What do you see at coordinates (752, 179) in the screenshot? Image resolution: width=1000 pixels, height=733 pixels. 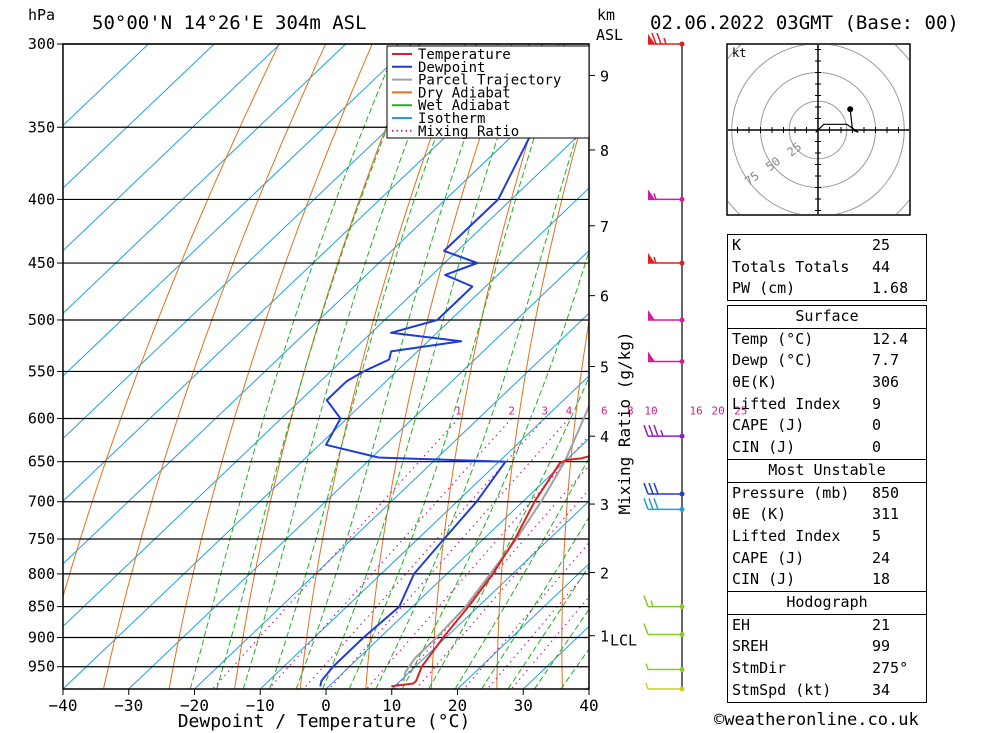 I see `hodograph-ring-label: 75` at bounding box center [752, 179].